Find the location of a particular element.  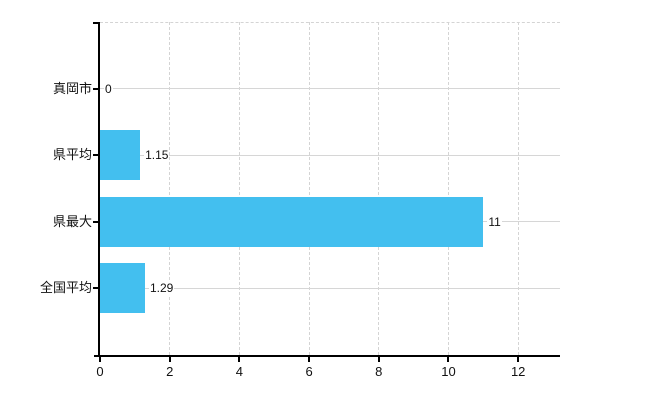

plot-top-border is located at coordinates (330, 22).